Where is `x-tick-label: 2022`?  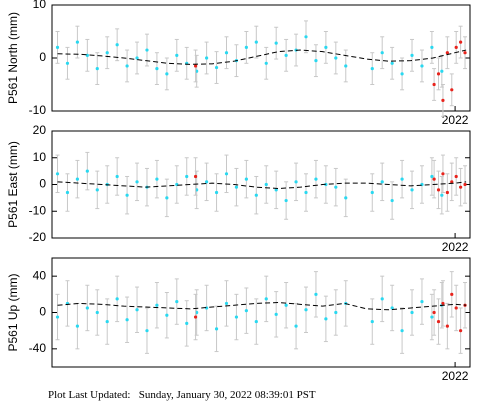
x-tick-label: 2022 is located at coordinates (455, 376).